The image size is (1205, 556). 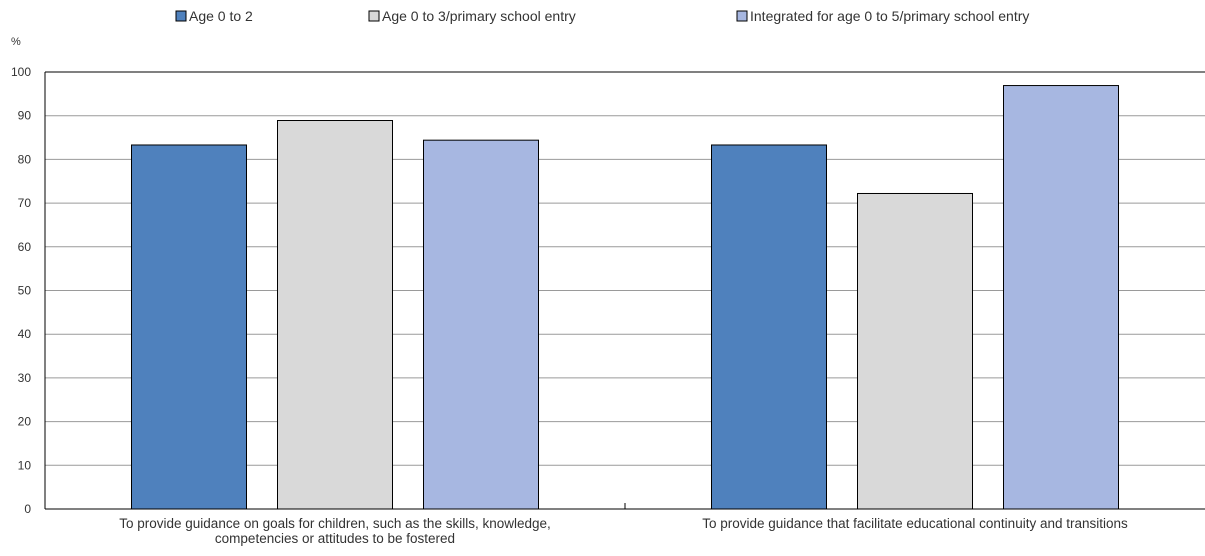 What do you see at coordinates (21, 72) in the screenshot?
I see `y-tick-label: 100` at bounding box center [21, 72].